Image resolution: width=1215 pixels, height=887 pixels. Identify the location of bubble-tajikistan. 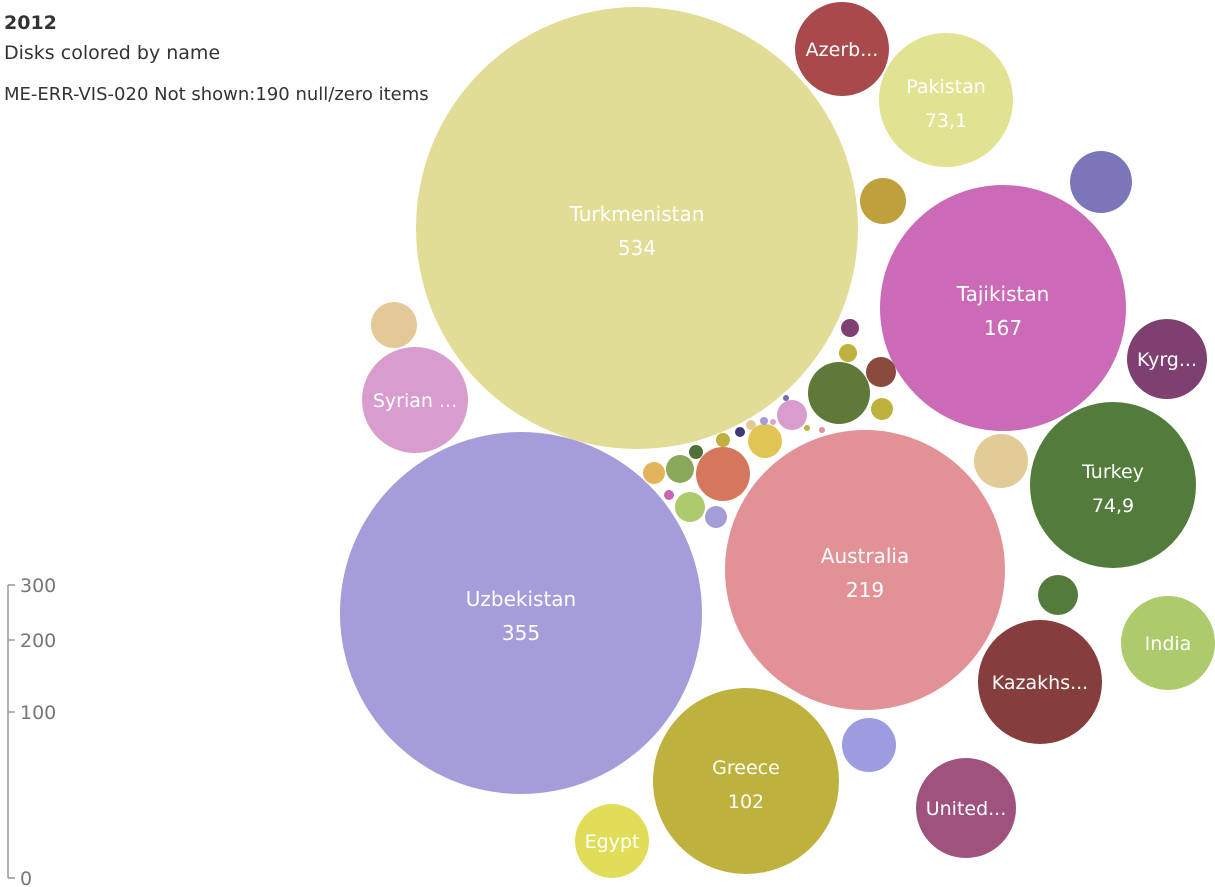
(1003, 308).